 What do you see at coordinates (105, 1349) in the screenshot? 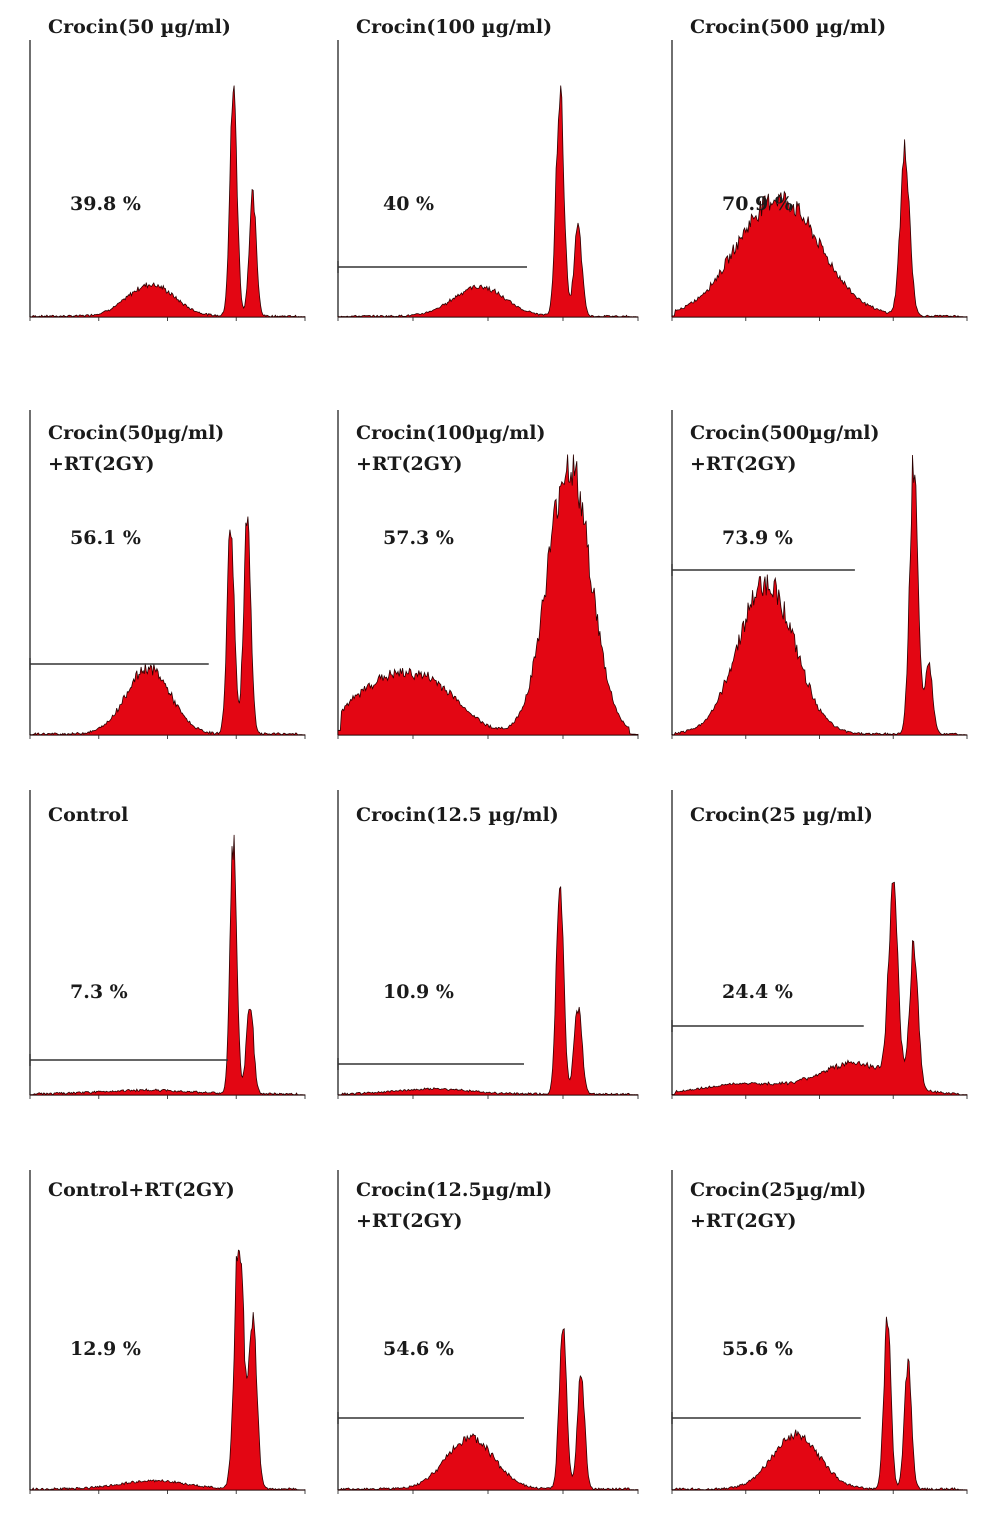
I see `percent-annotation: 12.9 %` at bounding box center [105, 1349].